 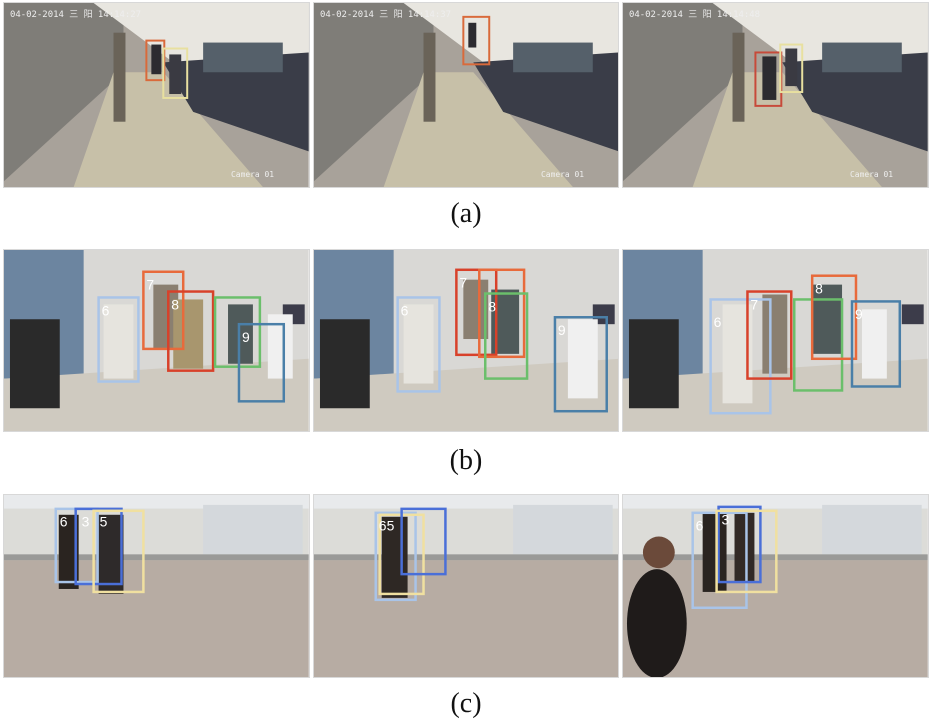 What do you see at coordinates (156, 340) in the screenshot?
I see `photo-lab-1: 6 7 8 9` at bounding box center [156, 340].